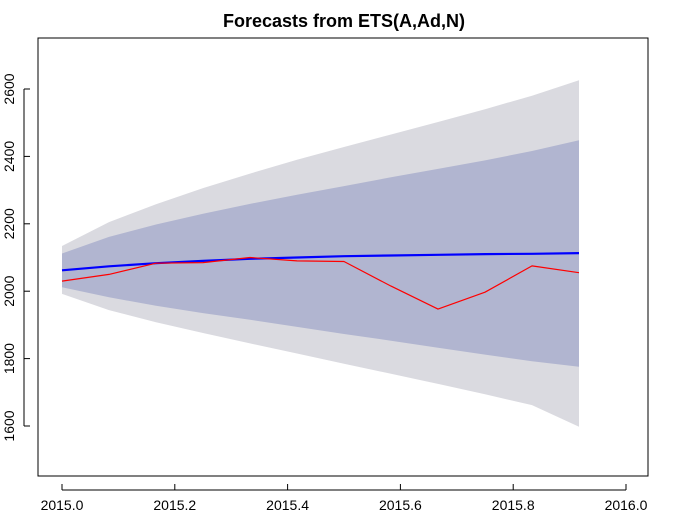 The height and width of the screenshot is (515, 687). I want to click on x-tick-label: 2015.2, so click(174, 505).